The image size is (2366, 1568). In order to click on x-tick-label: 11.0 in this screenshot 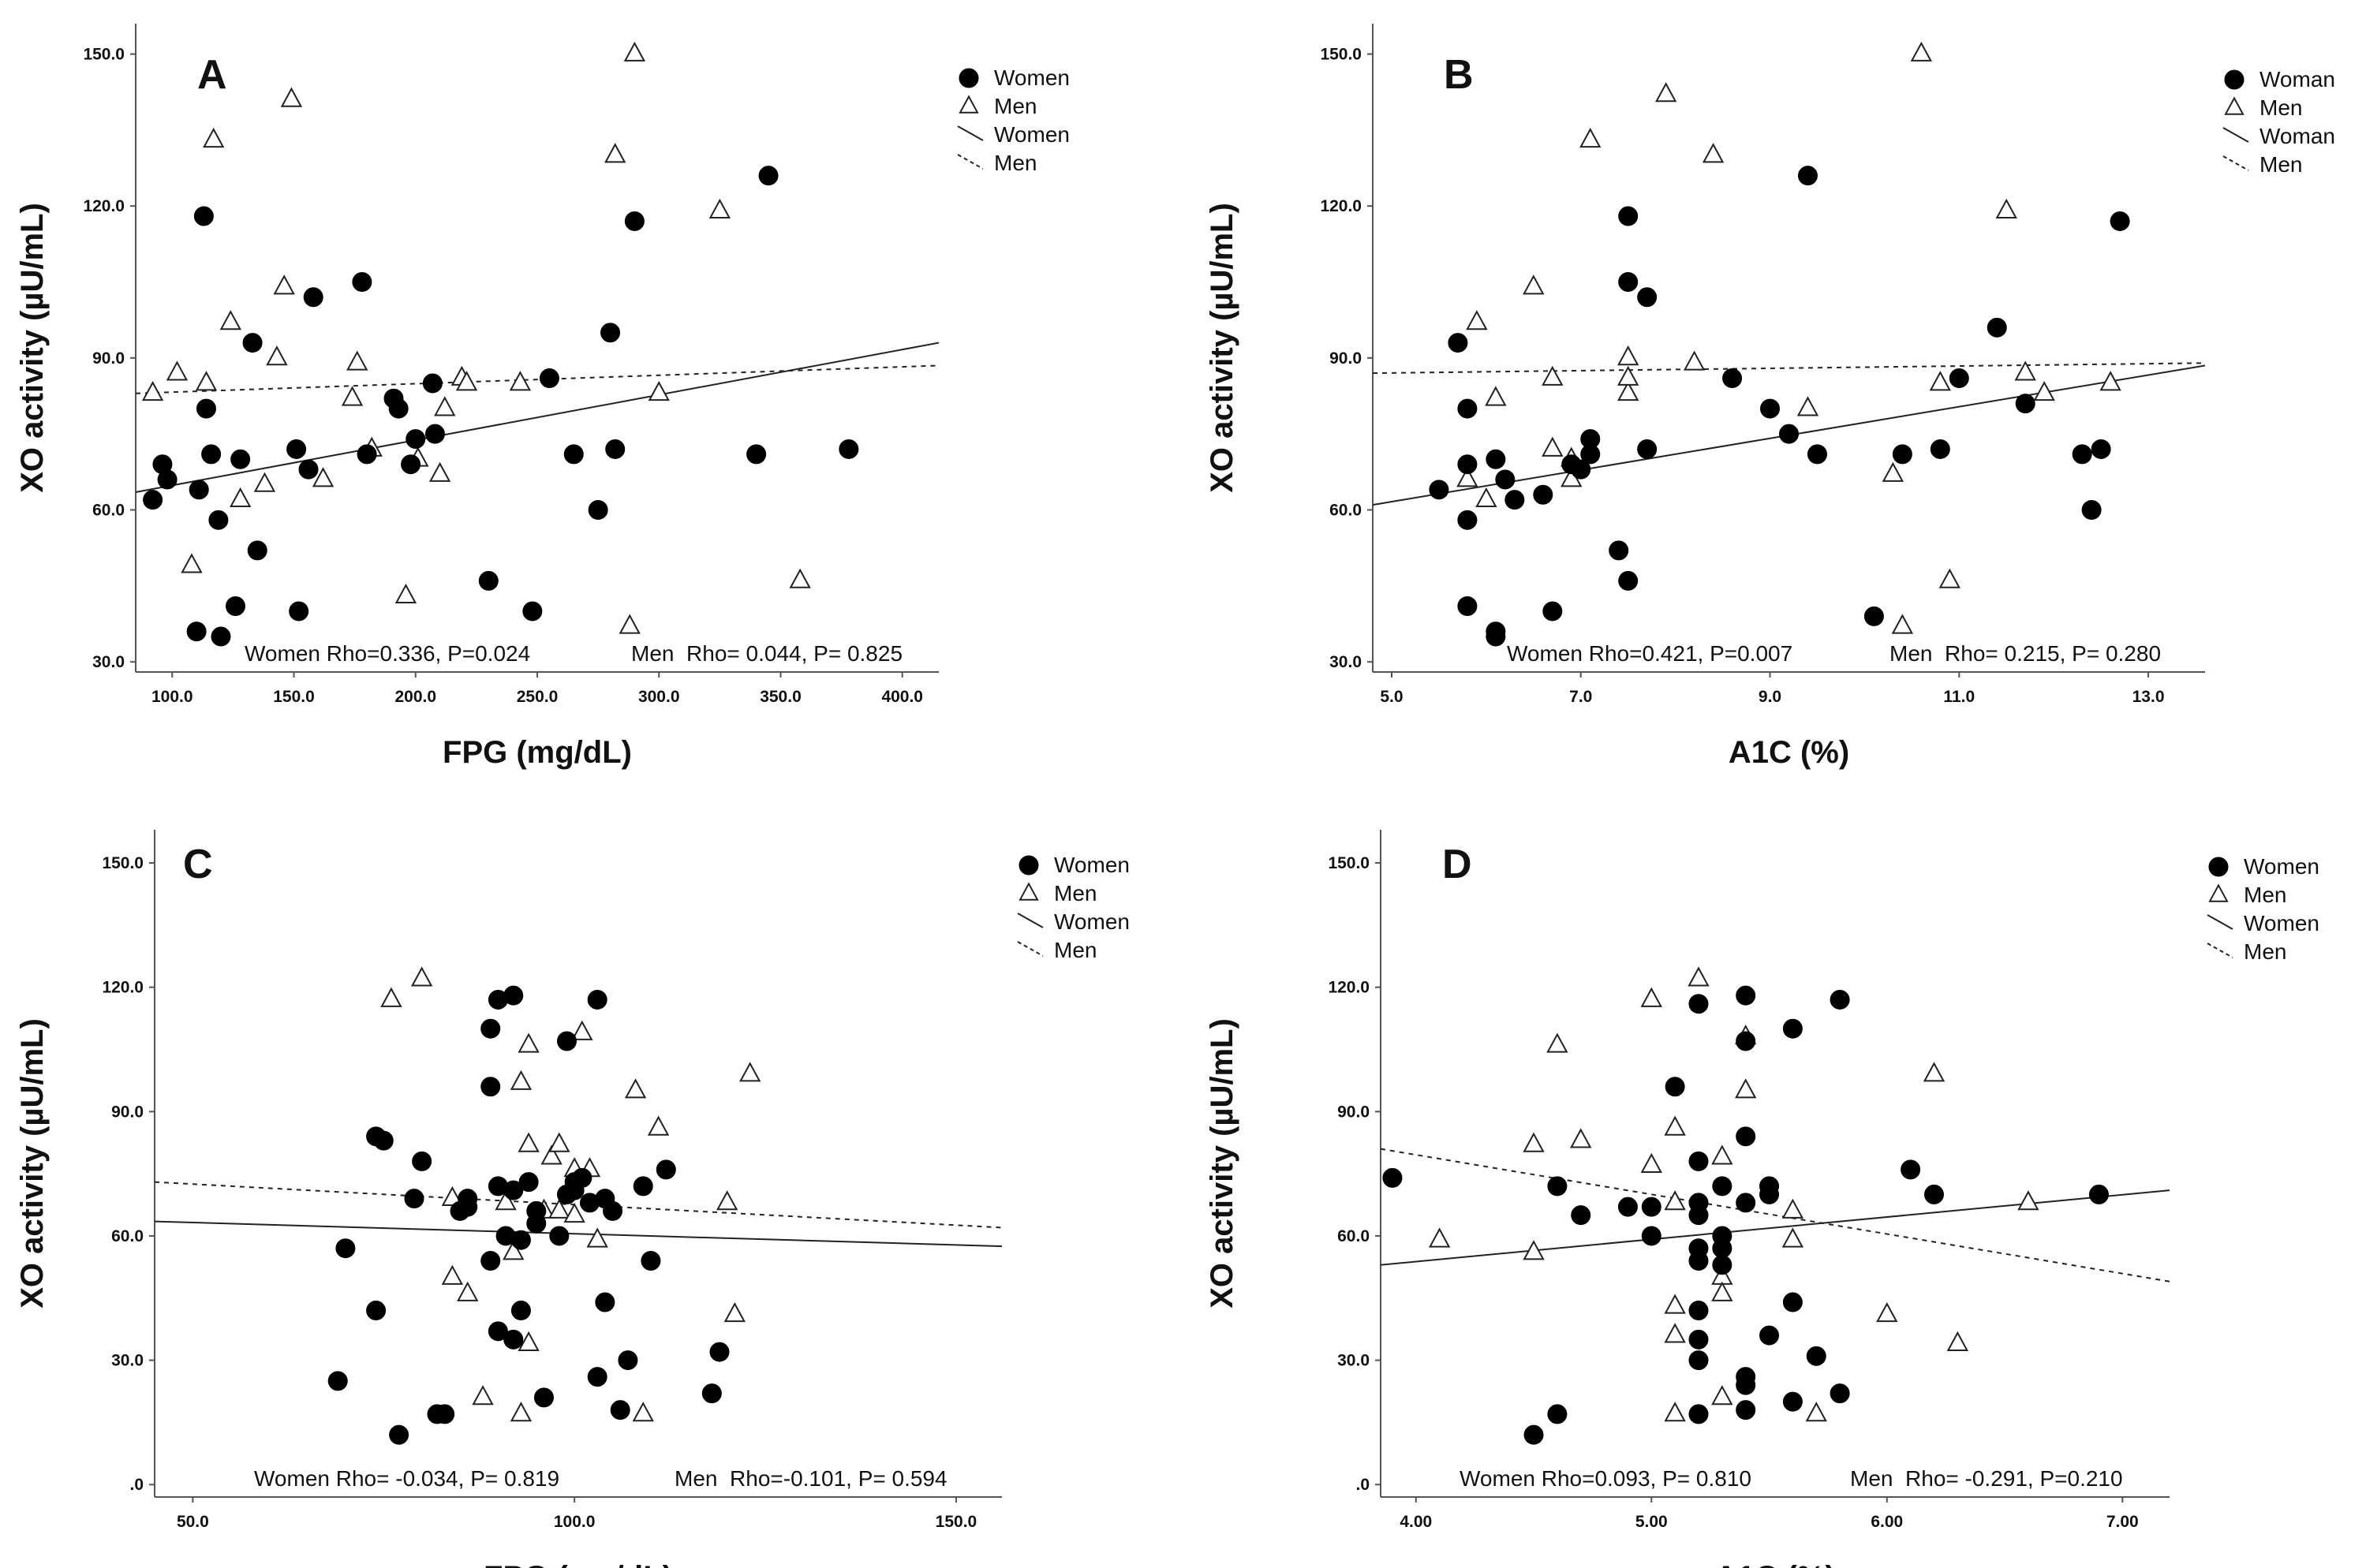, I will do `click(1959, 697)`.